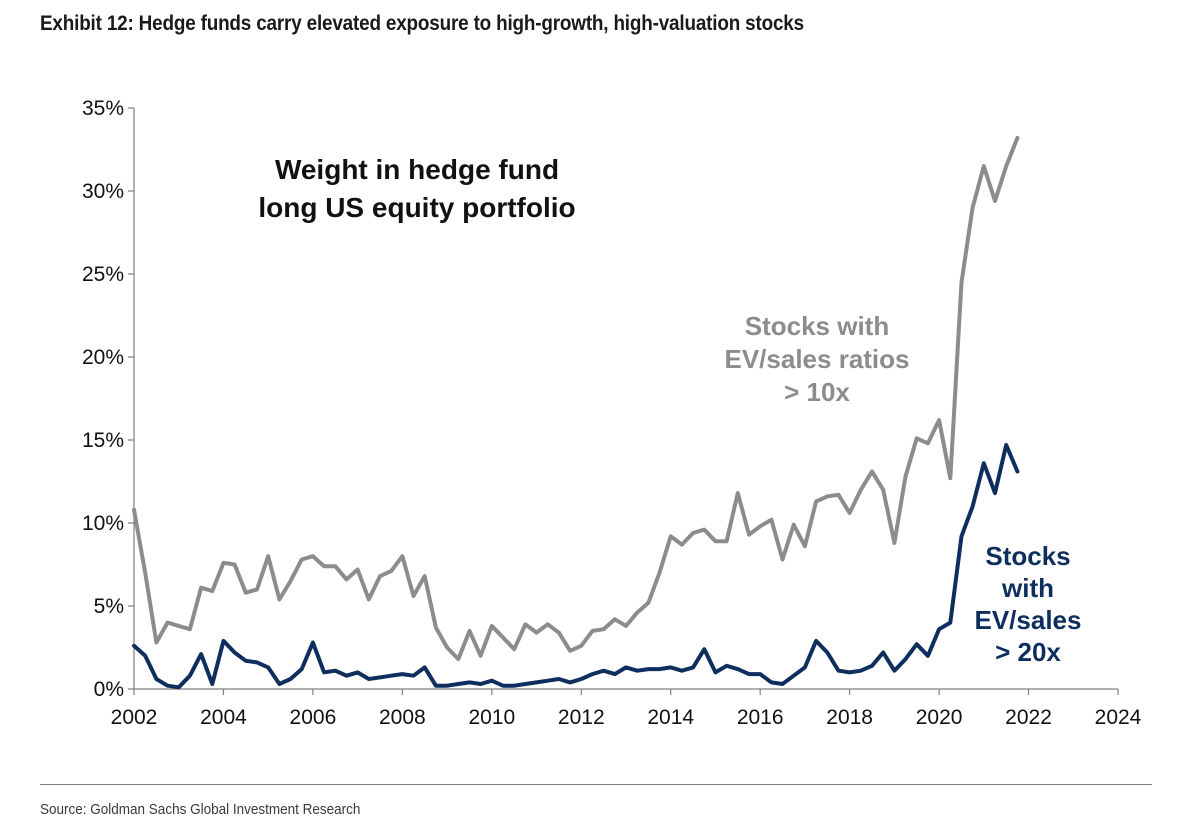 The width and height of the screenshot is (1200, 834). What do you see at coordinates (596, 784) in the screenshot?
I see `footer-divider` at bounding box center [596, 784].